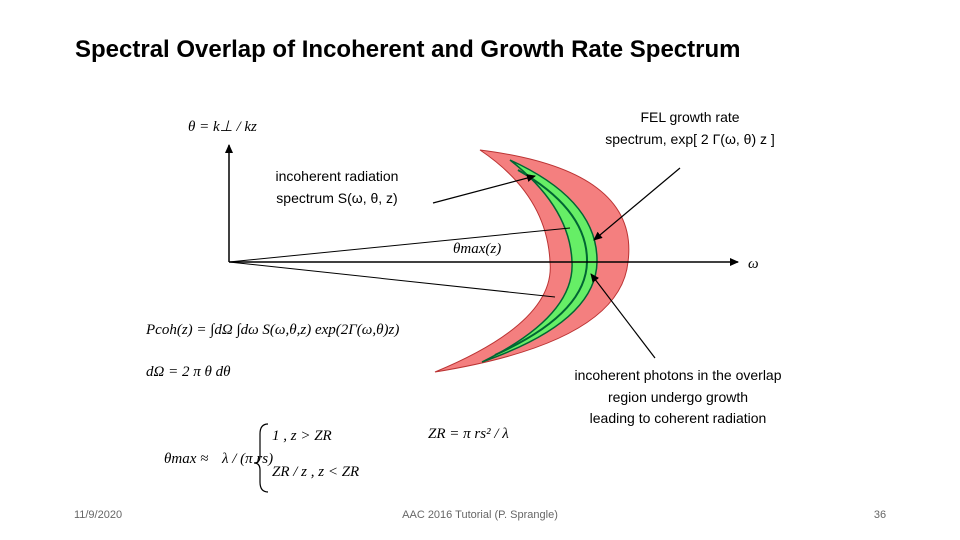 The image size is (960, 540). I want to click on annotation: region undergo growth, so click(678, 397).